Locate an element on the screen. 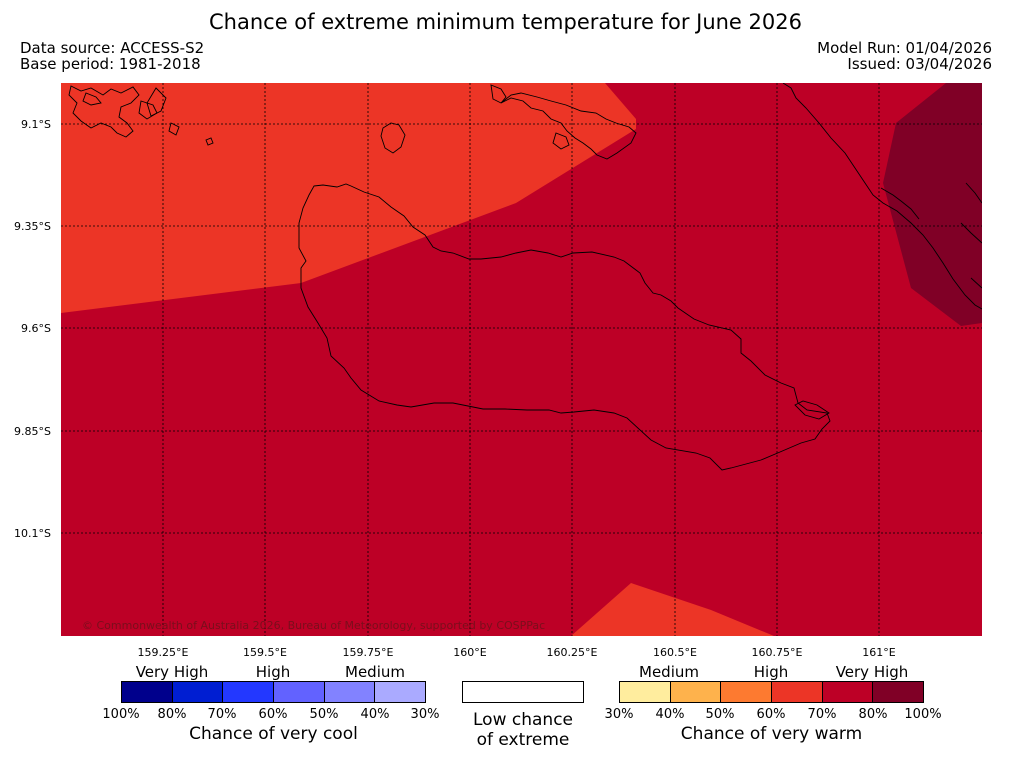 The width and height of the screenshot is (1011, 758). lon-label: 160.75°E is located at coordinates (777, 652).